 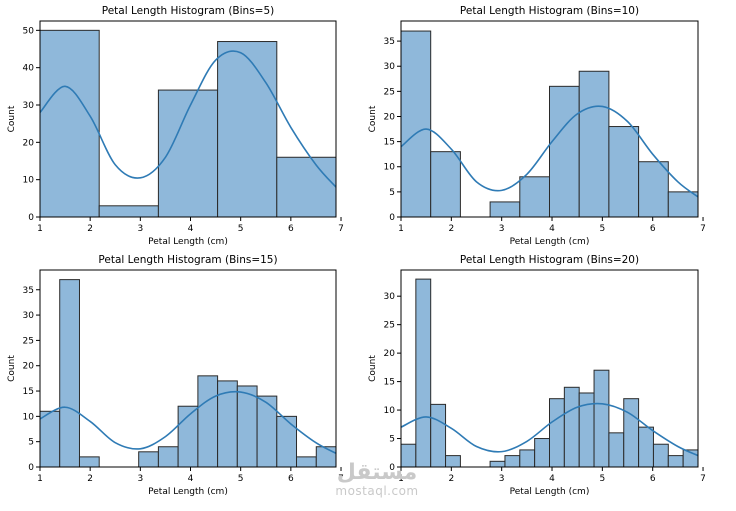 I want to click on watermark-latin: mostaql.com, so click(x=377, y=491).